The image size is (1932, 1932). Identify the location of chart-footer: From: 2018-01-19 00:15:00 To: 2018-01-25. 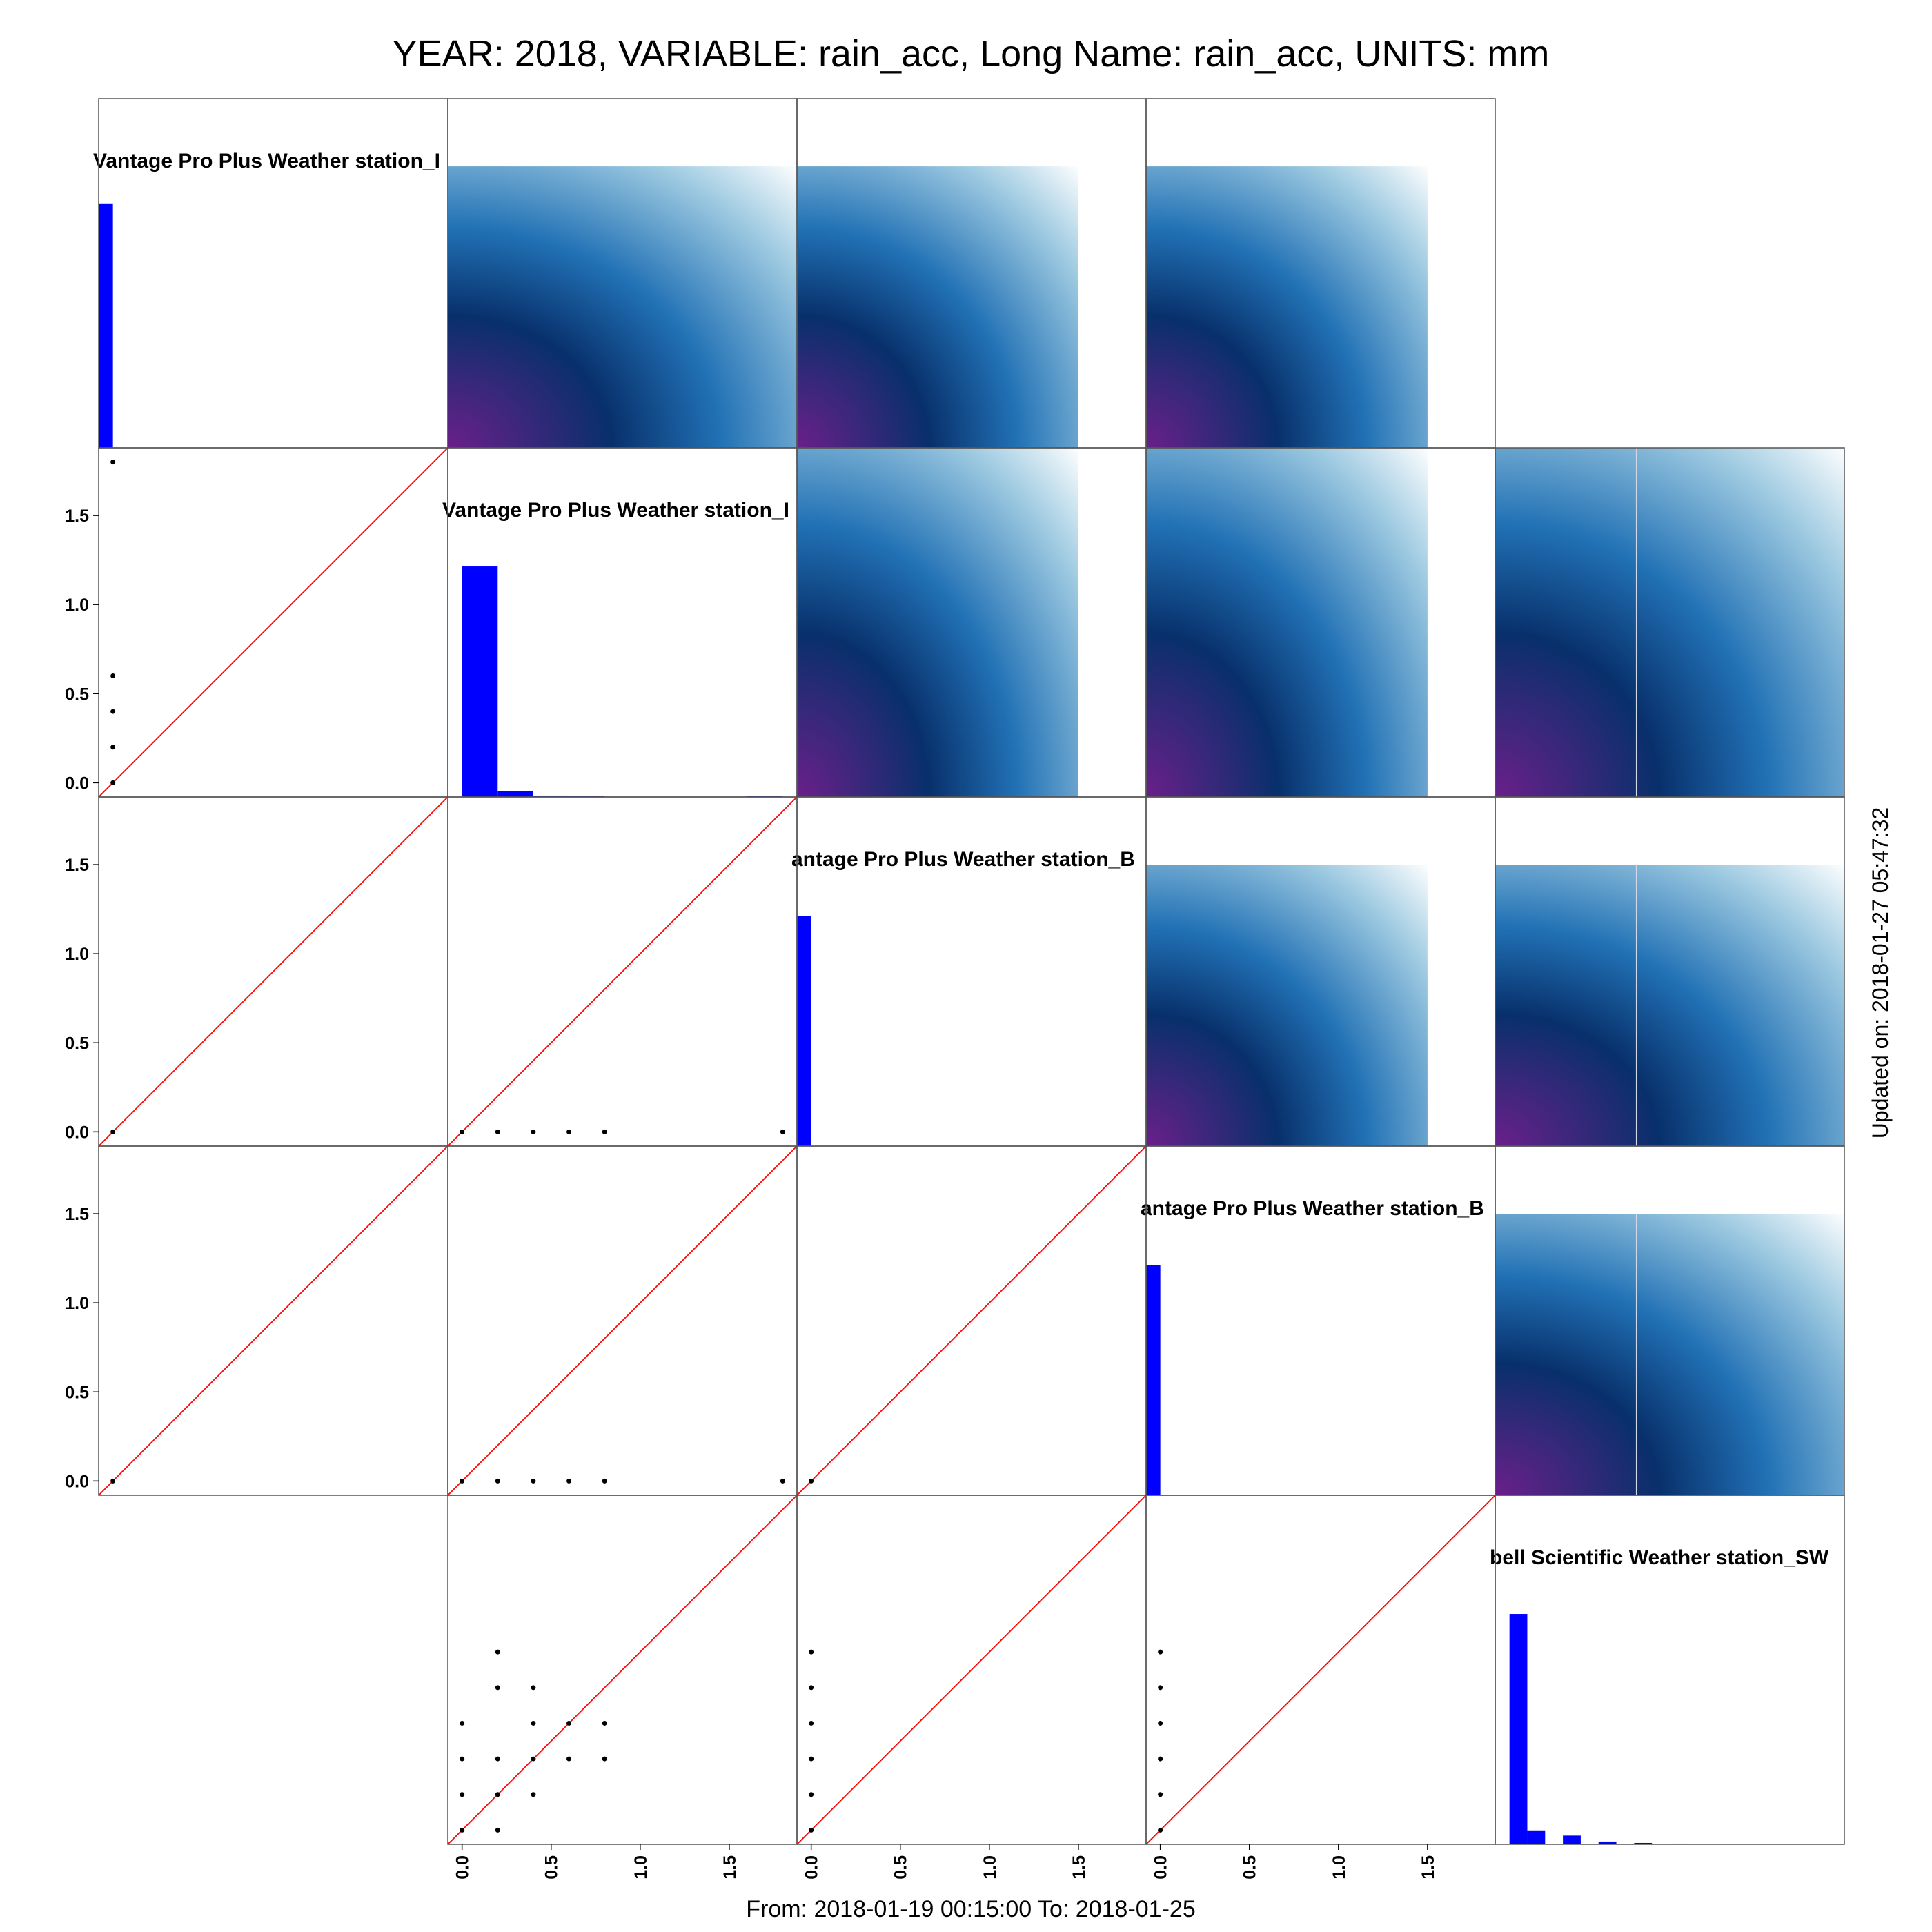
(970, 1909).